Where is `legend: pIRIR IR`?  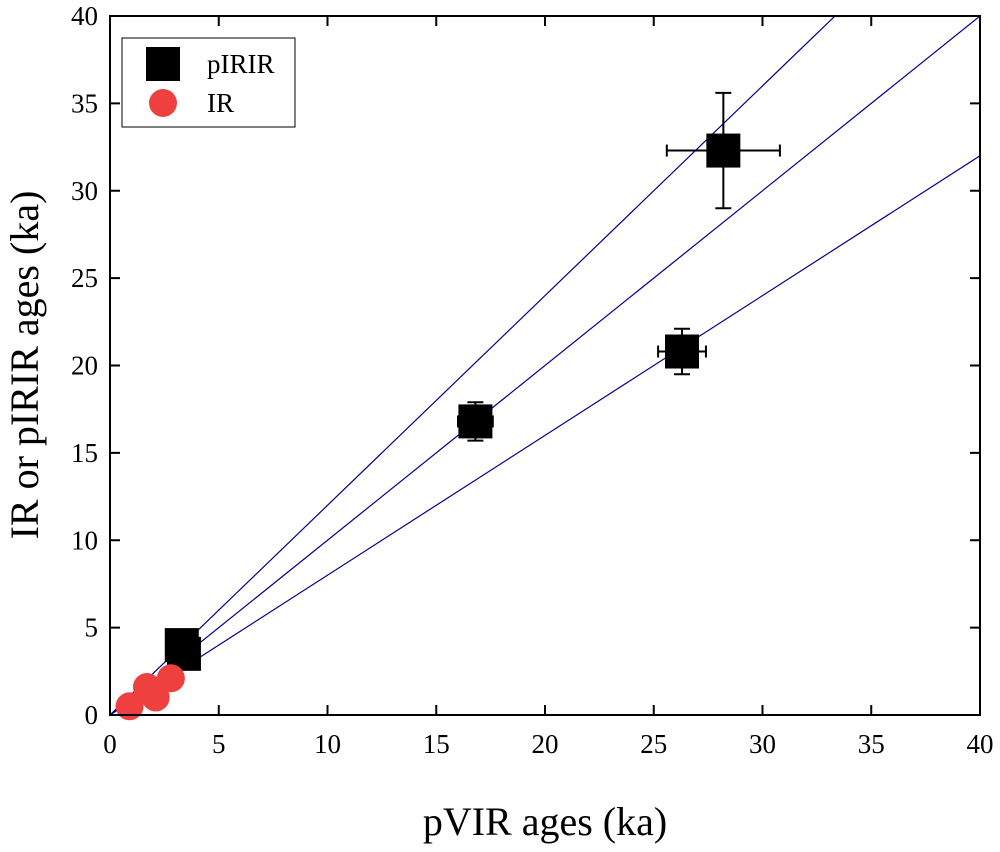 legend: pIRIR IR is located at coordinates (208, 82).